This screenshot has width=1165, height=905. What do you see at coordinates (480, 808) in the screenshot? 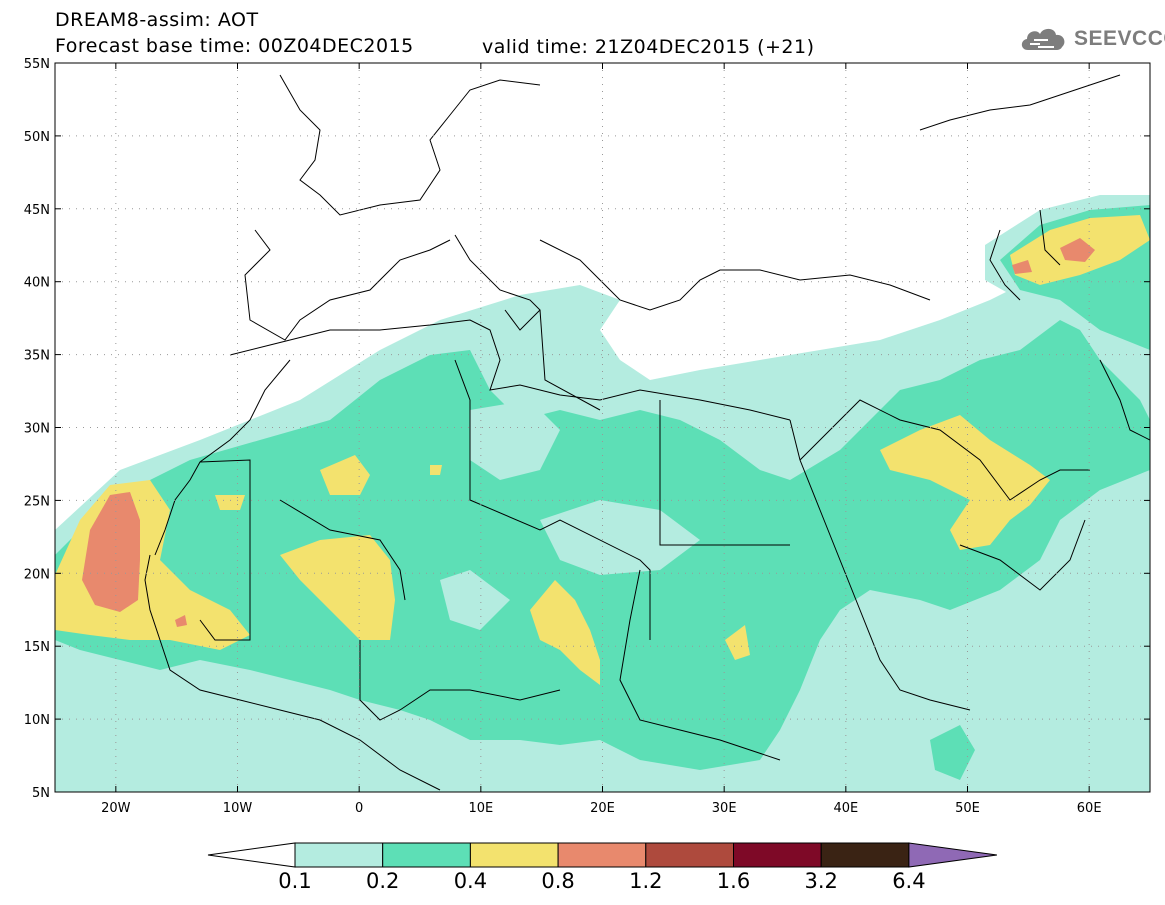
I see `lon-tick-label: 10E` at bounding box center [480, 808].